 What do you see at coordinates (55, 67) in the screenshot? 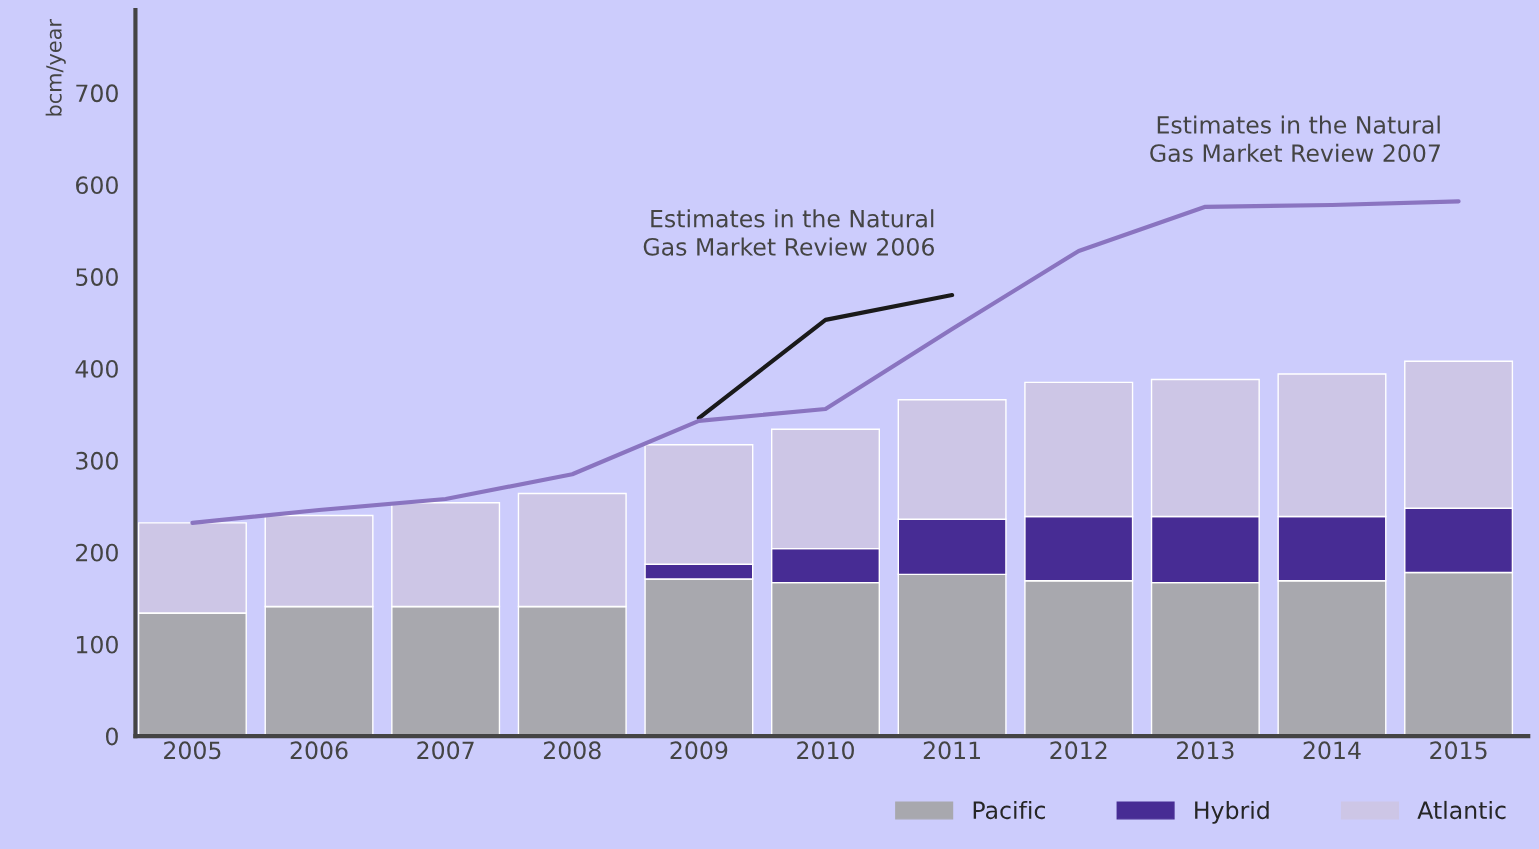
I see `y-axis-title: bcm/year` at bounding box center [55, 67].